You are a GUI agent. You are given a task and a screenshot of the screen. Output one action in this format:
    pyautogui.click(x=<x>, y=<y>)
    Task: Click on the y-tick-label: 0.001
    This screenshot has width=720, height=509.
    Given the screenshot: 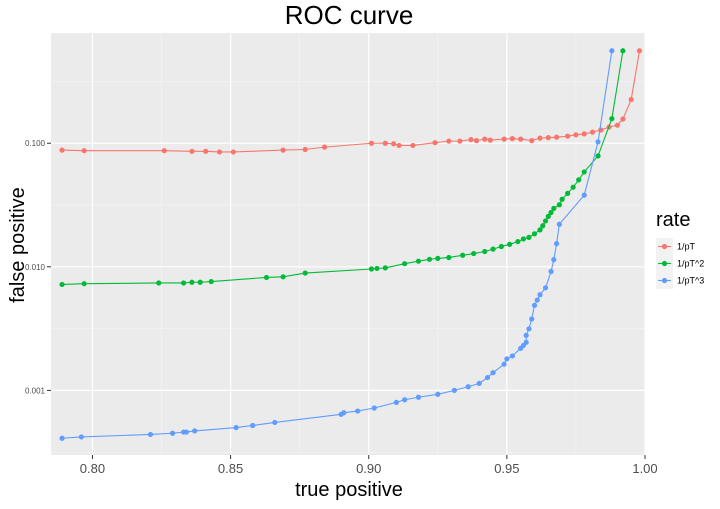 What is the action you would take?
    pyautogui.click(x=35, y=390)
    